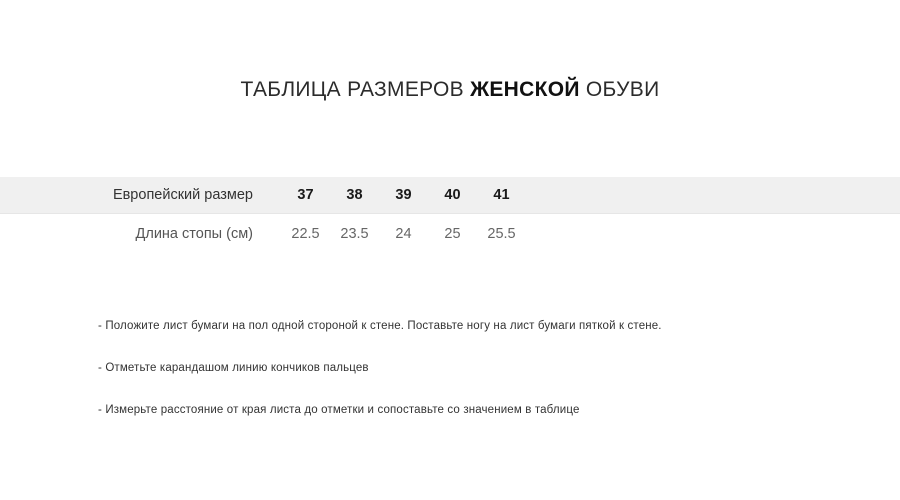  What do you see at coordinates (305, 234) in the screenshot?
I see `table-cell: 22.5` at bounding box center [305, 234].